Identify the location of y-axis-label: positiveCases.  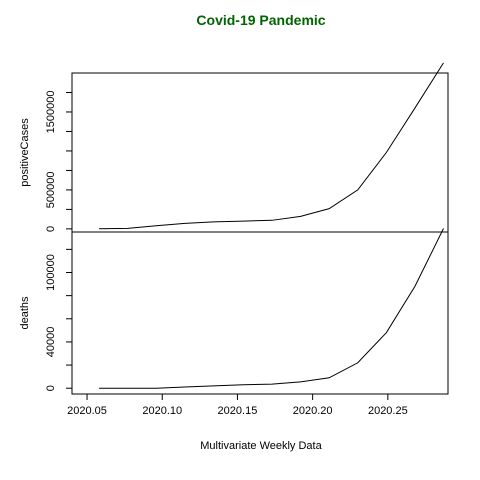
(25, 152).